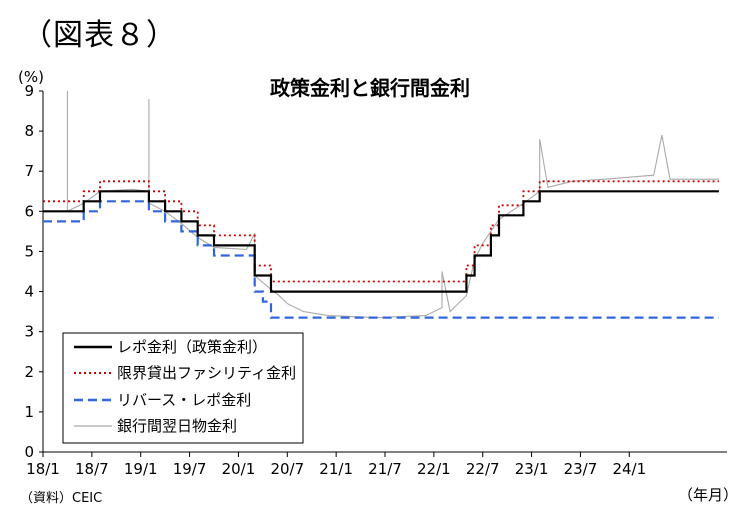  I want to click on x-tick-label: 19/1, so click(141, 469).